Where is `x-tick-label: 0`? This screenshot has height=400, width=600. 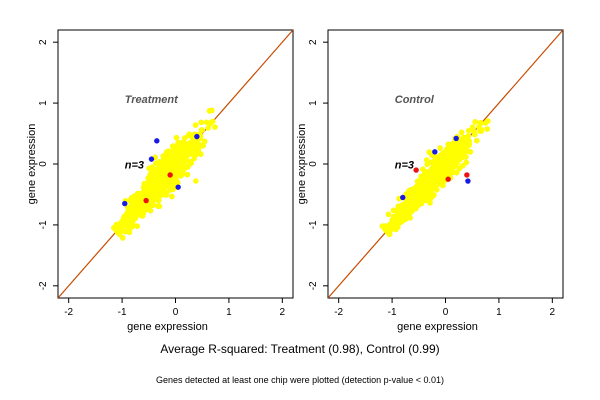 x-tick-label: 0 is located at coordinates (446, 312).